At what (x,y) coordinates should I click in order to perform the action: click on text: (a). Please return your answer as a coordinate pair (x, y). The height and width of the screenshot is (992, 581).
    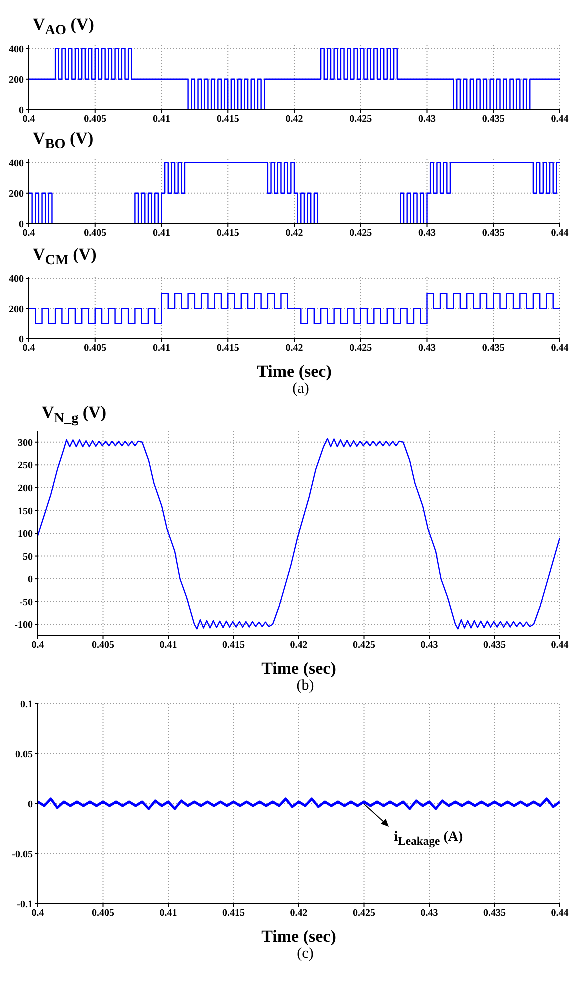
    Looking at the image, I should click on (301, 389).